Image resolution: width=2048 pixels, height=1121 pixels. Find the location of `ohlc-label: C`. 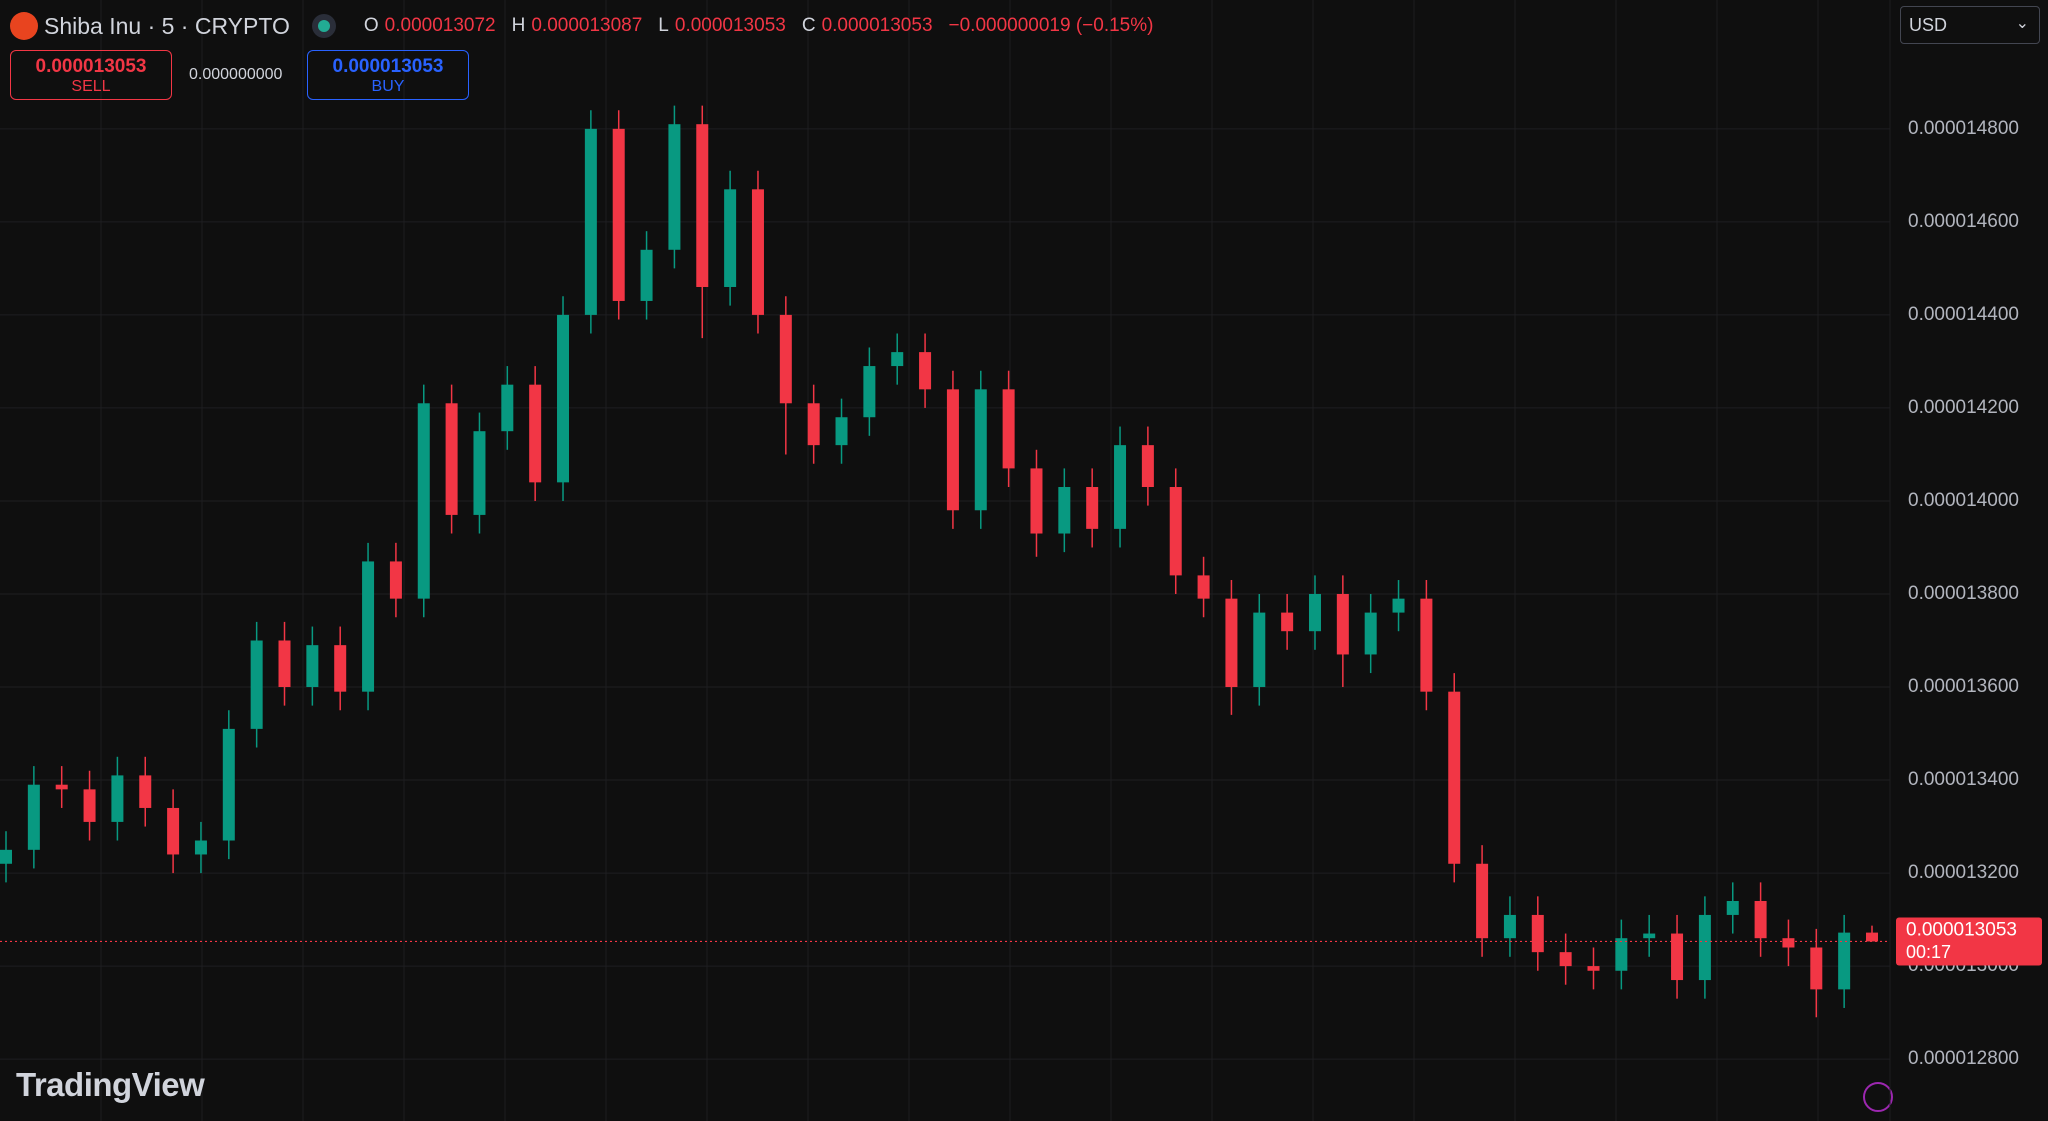

ohlc-label: C is located at coordinates (808, 25).